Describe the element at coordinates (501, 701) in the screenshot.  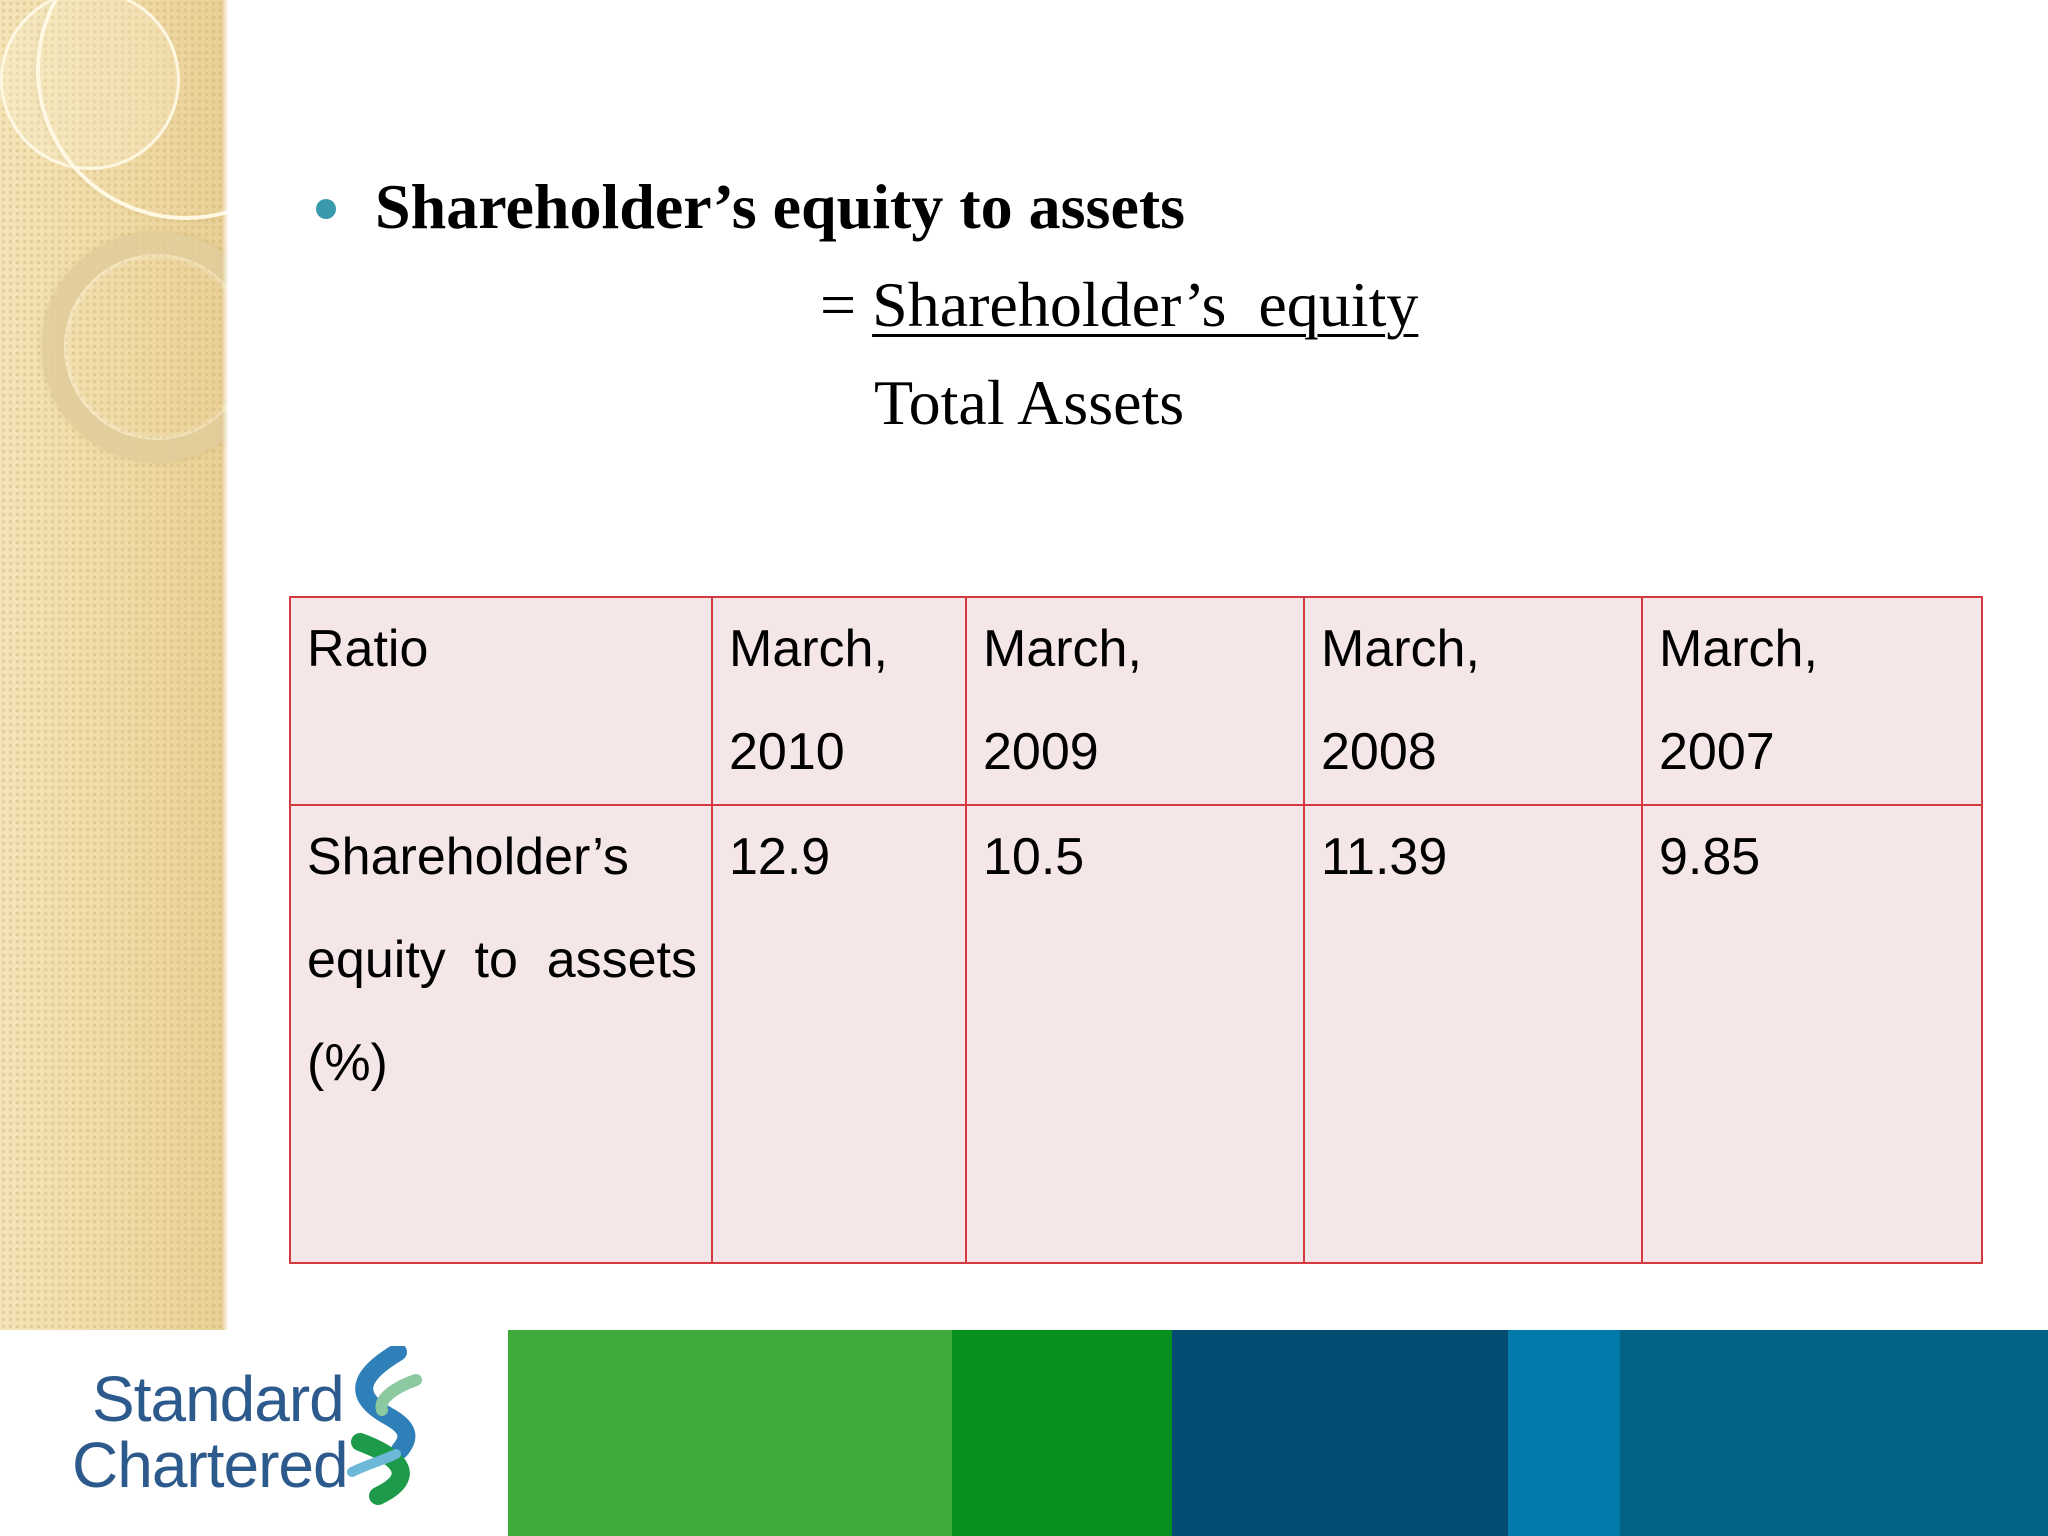
I see `table-header-cell: Ratio` at that location.